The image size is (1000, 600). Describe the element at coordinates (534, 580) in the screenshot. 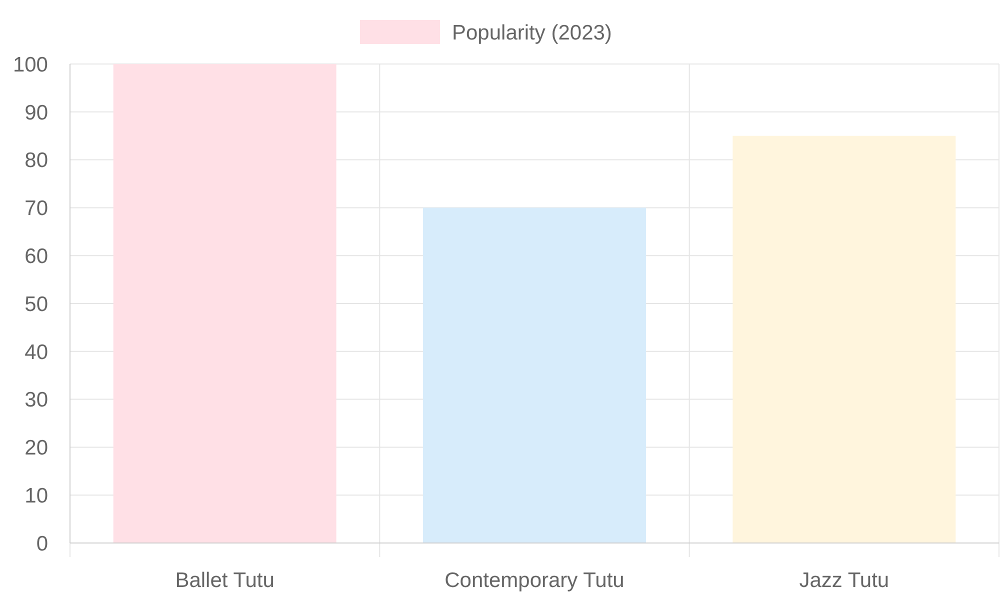

I see `x-tick-label: Contemporary Tutu` at that location.